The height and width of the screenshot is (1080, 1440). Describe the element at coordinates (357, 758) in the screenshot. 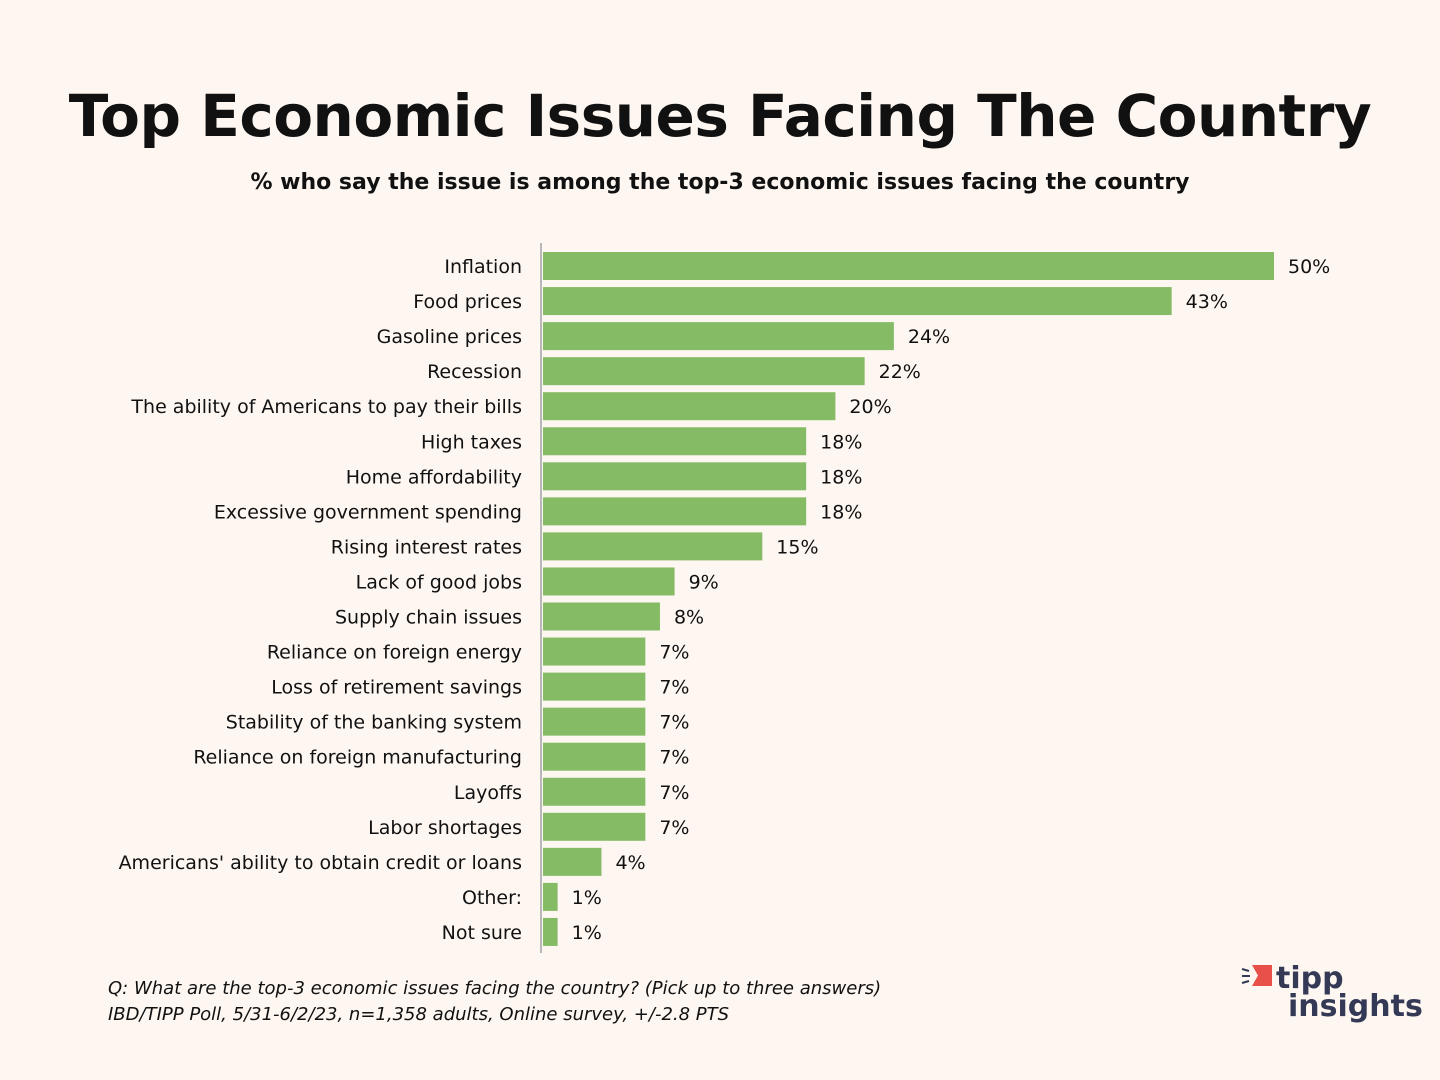

I see `category-label: Reliance on foreign manufacturing` at that location.